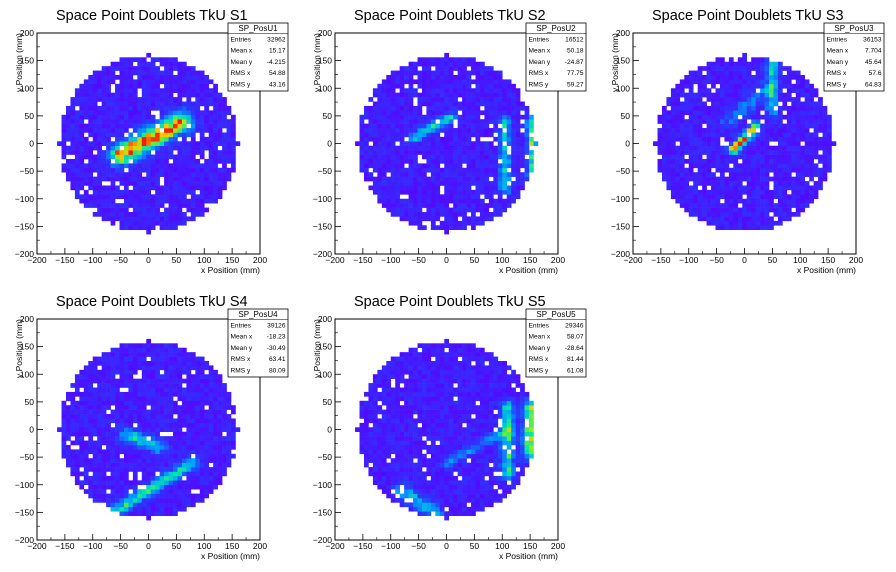  I want to click on x-axis-label: x Position (mm), so click(230, 556).